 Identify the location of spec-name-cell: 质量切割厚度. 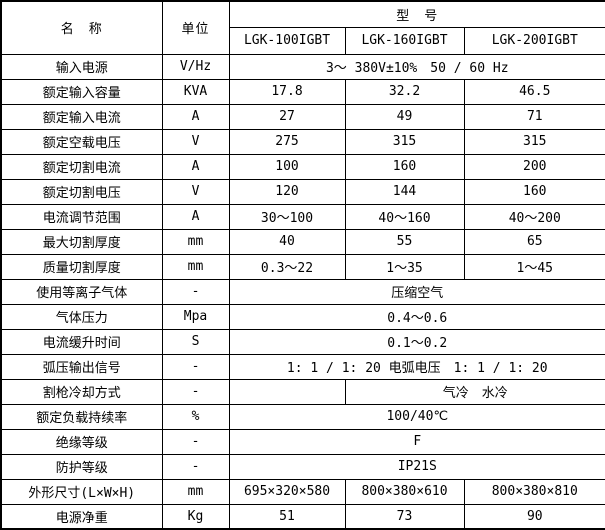
(81, 266).